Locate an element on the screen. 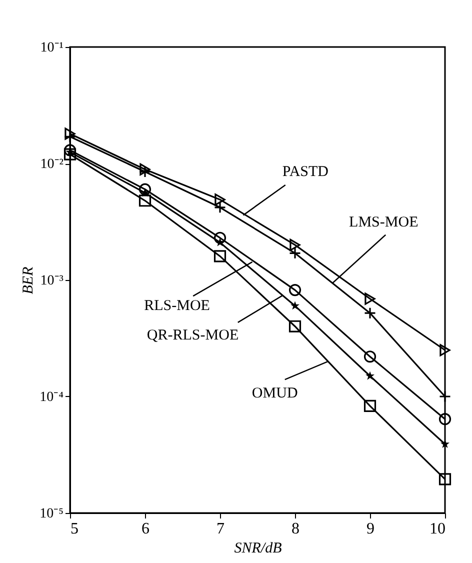 Image resolution: width=472 pixels, height=563 pixels. y-tick-label: 10⁻² is located at coordinates (52, 164).